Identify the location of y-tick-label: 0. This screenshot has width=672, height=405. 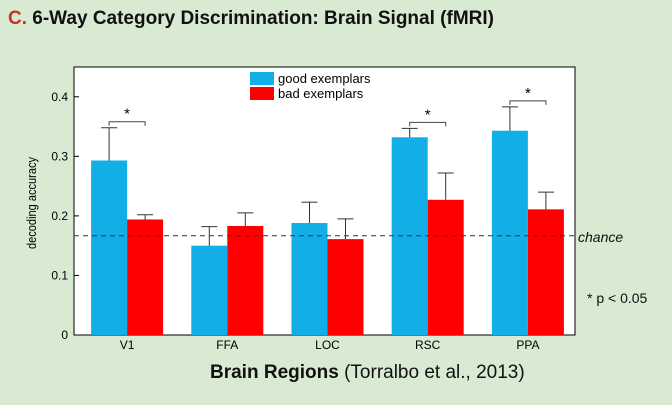
(64, 335).